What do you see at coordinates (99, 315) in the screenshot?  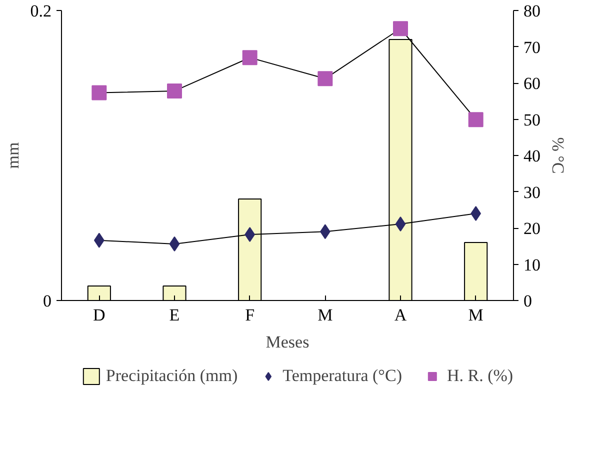 I see `x-tick-label: D` at bounding box center [99, 315].